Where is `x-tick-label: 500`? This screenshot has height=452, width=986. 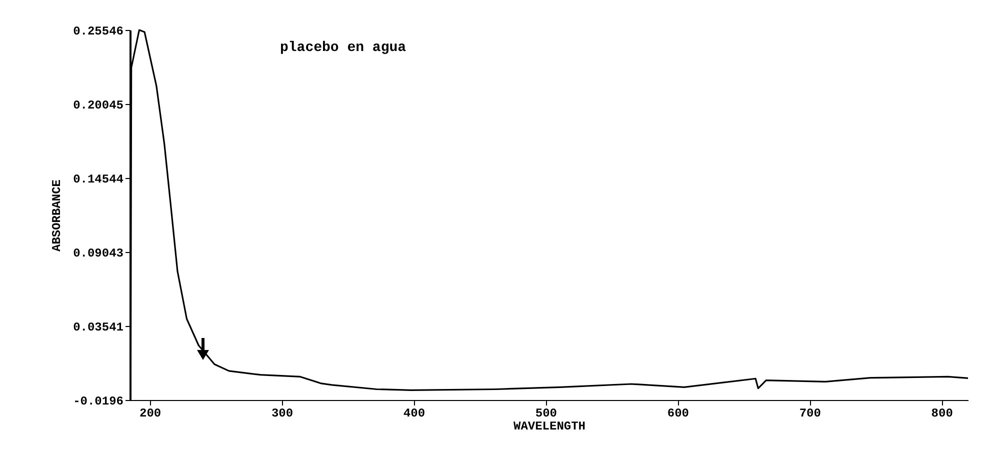 x-tick-label: 500 is located at coordinates (546, 413).